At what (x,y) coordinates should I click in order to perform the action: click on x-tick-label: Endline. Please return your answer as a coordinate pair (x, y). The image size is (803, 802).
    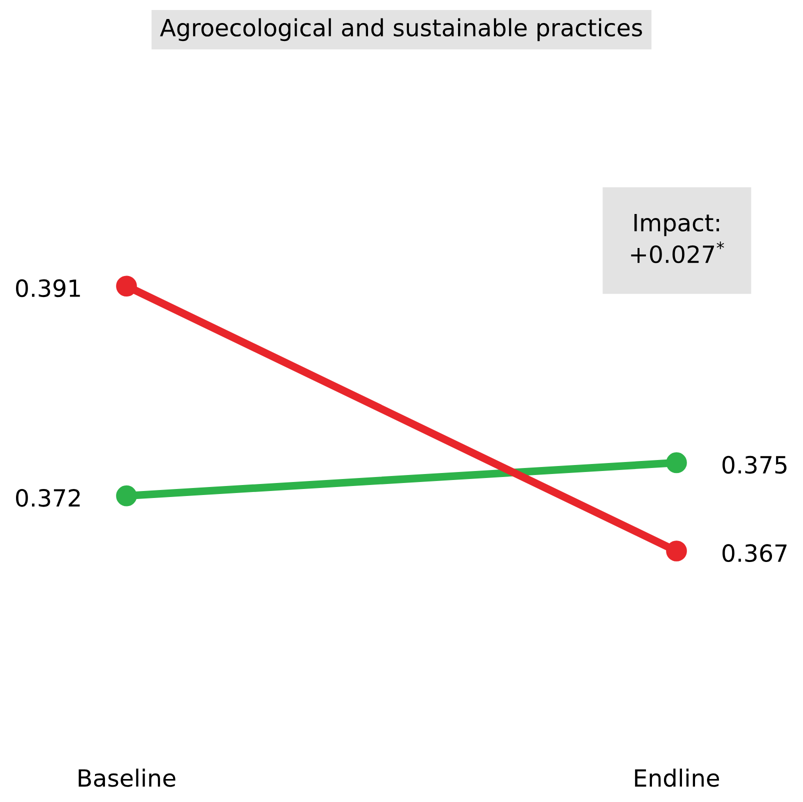
    Looking at the image, I should click on (677, 777).